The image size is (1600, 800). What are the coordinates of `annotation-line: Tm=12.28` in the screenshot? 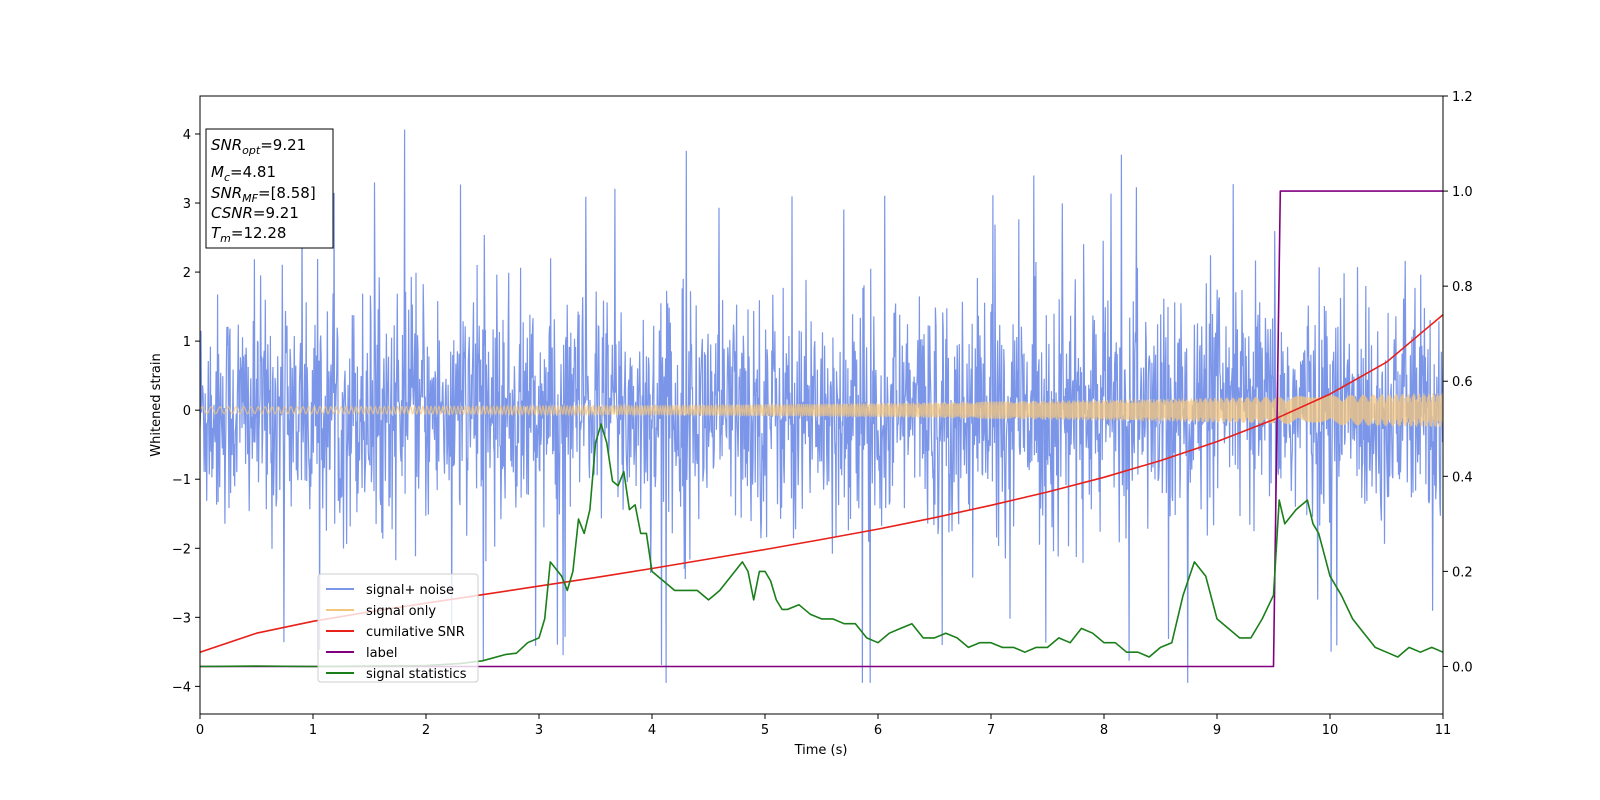 It's located at (248, 234).